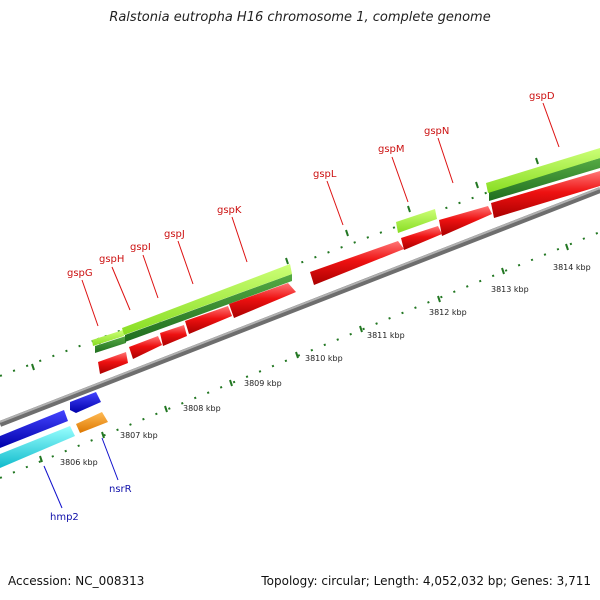 The image size is (600, 600). I want to click on kbp-label: 3813 kbp, so click(510, 289).